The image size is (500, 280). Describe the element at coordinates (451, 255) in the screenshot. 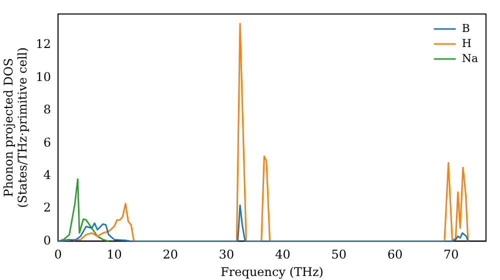

I see `x-tick-label: 70` at that location.